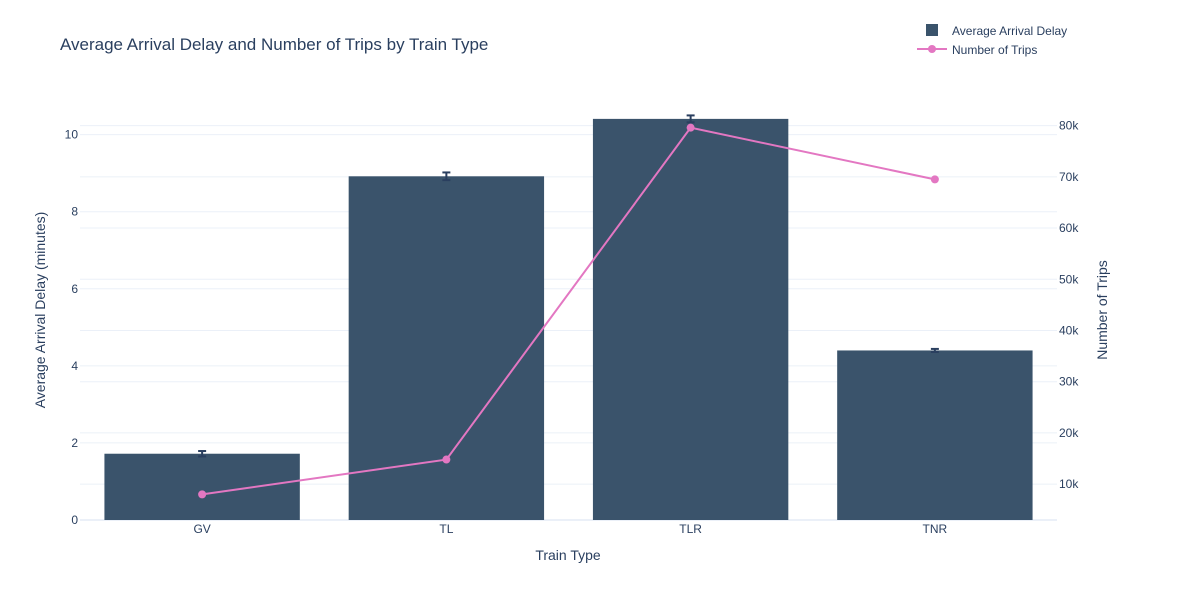 The image size is (1200, 600). Describe the element at coordinates (935, 529) in the screenshot. I see `x-tick-label: TNR` at that location.